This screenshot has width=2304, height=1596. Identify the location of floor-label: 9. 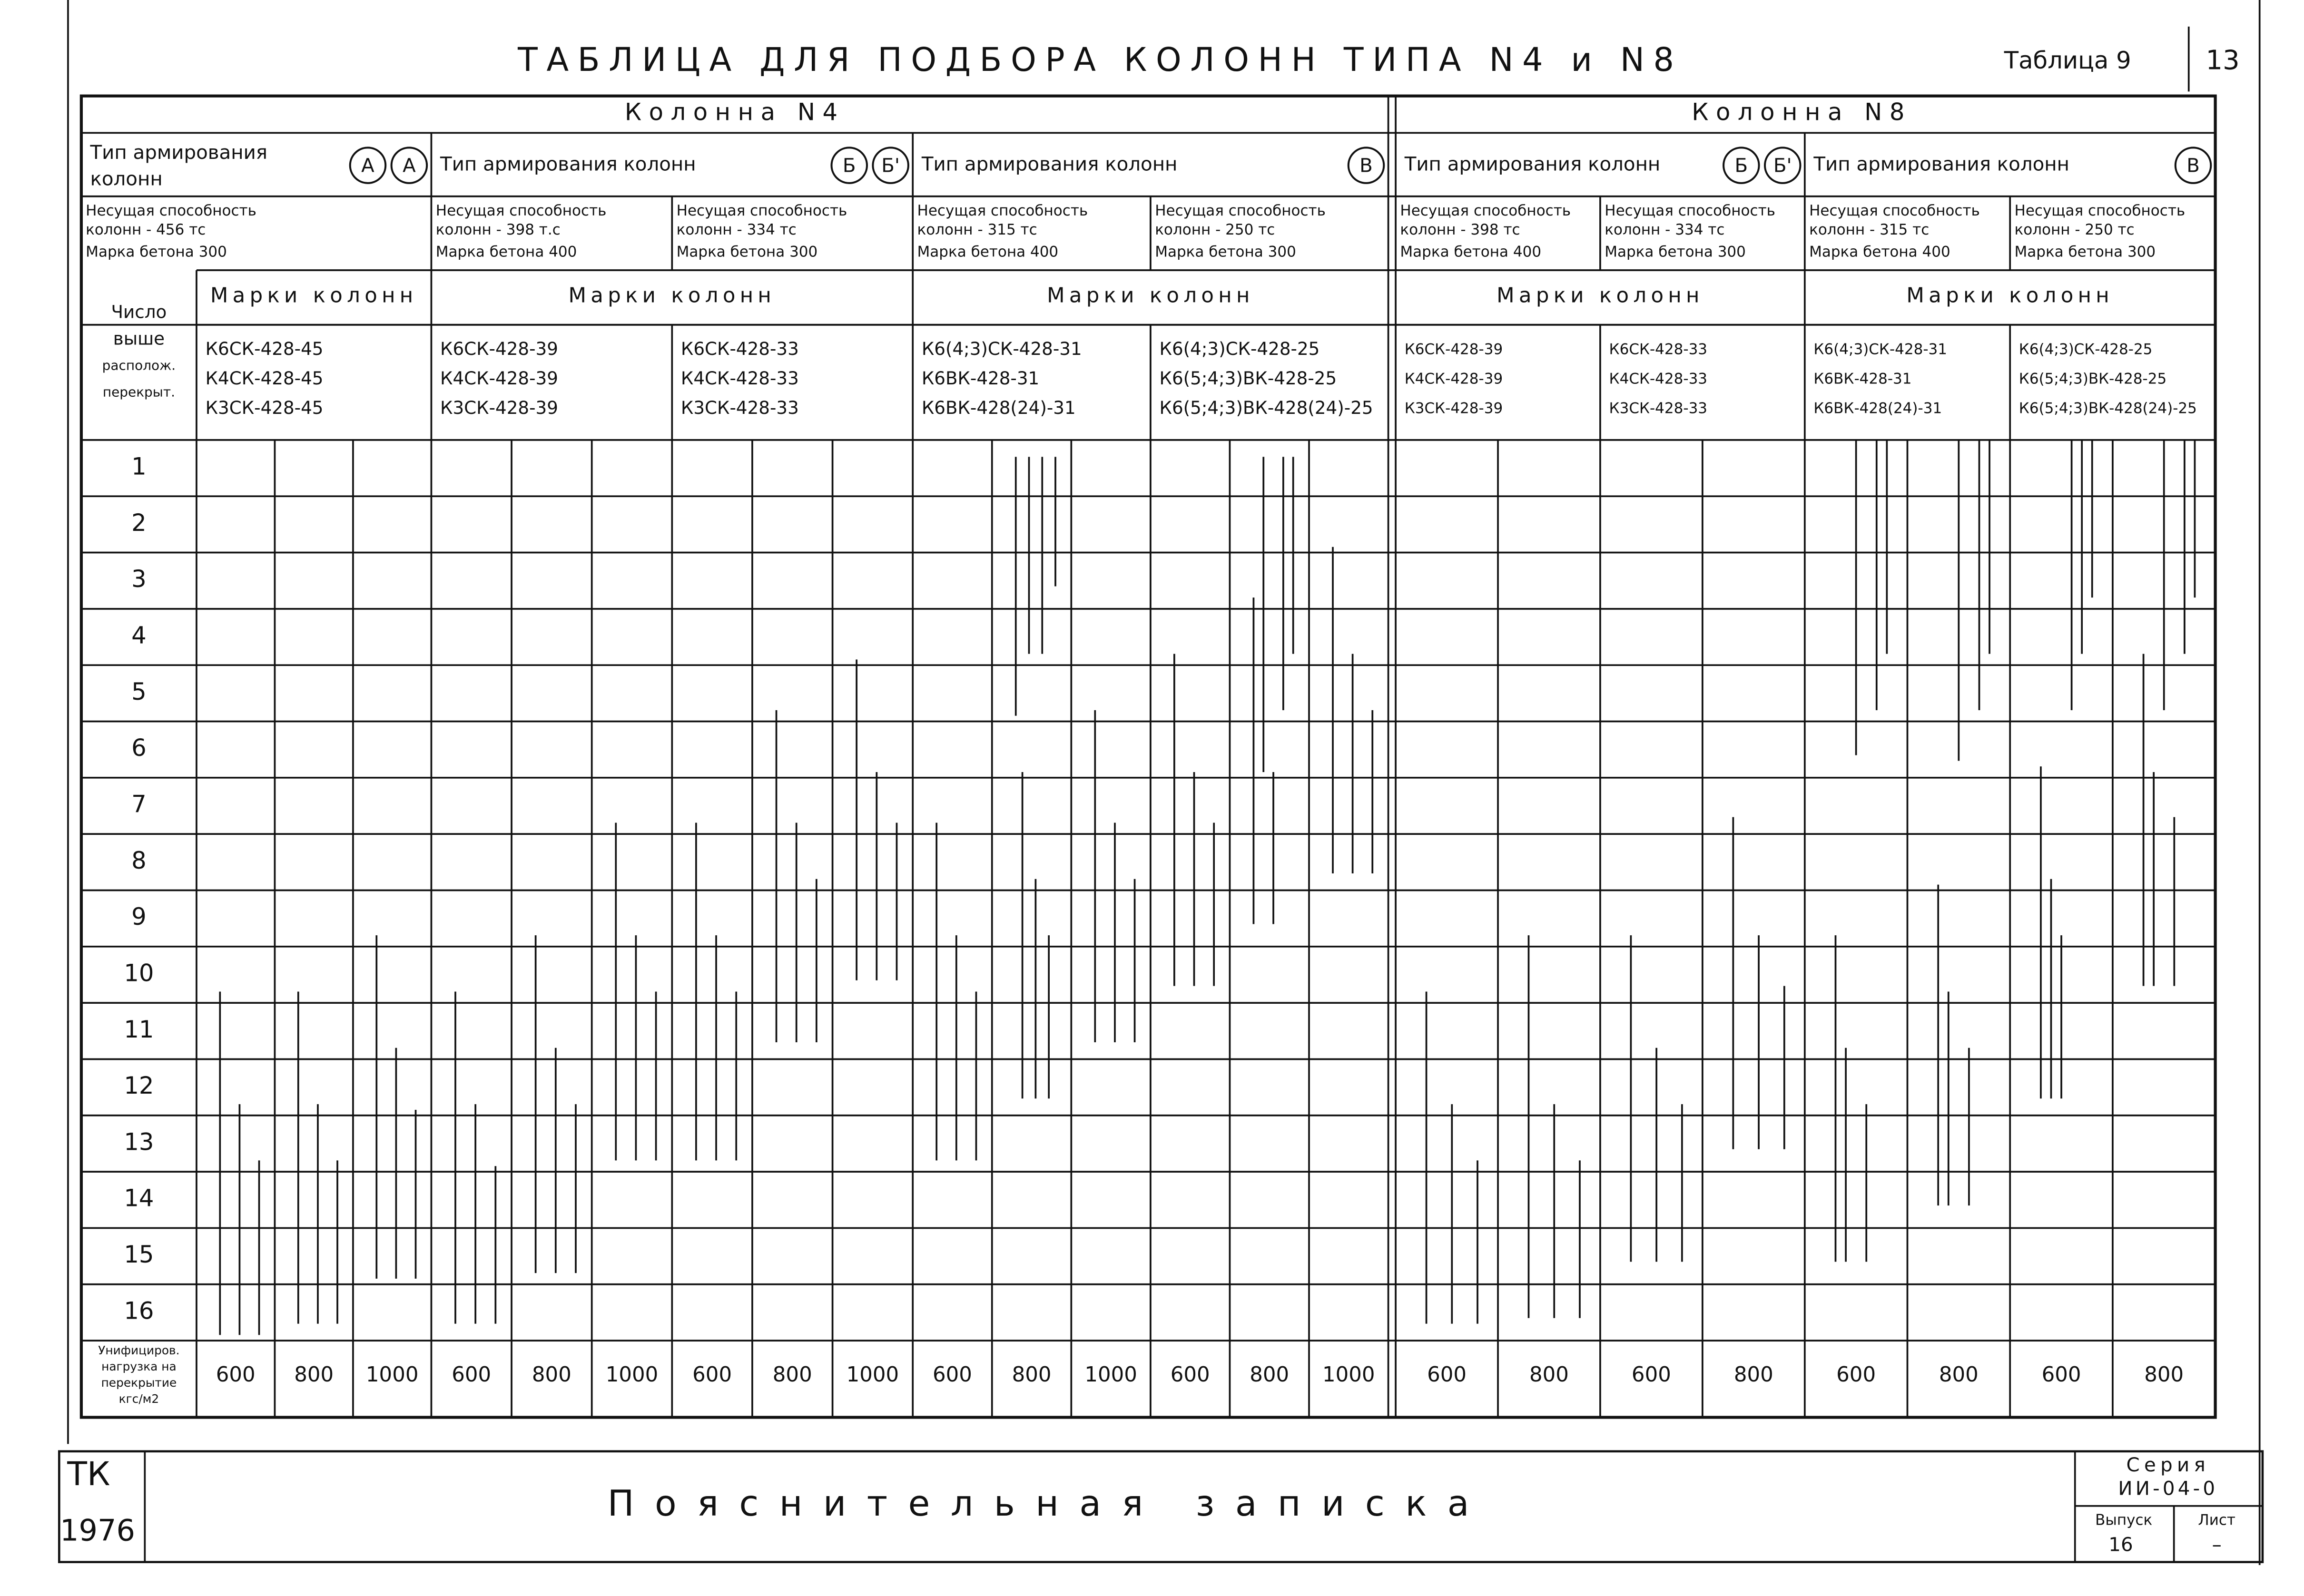
(139, 916).